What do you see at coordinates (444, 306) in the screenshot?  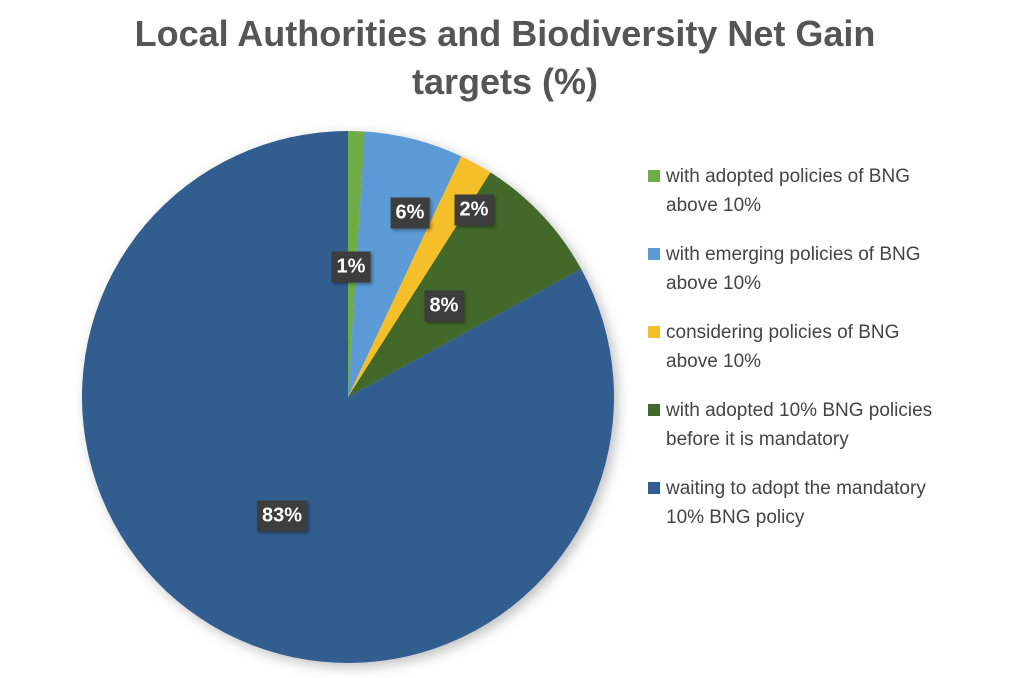 I see `data-label: 8%` at bounding box center [444, 306].